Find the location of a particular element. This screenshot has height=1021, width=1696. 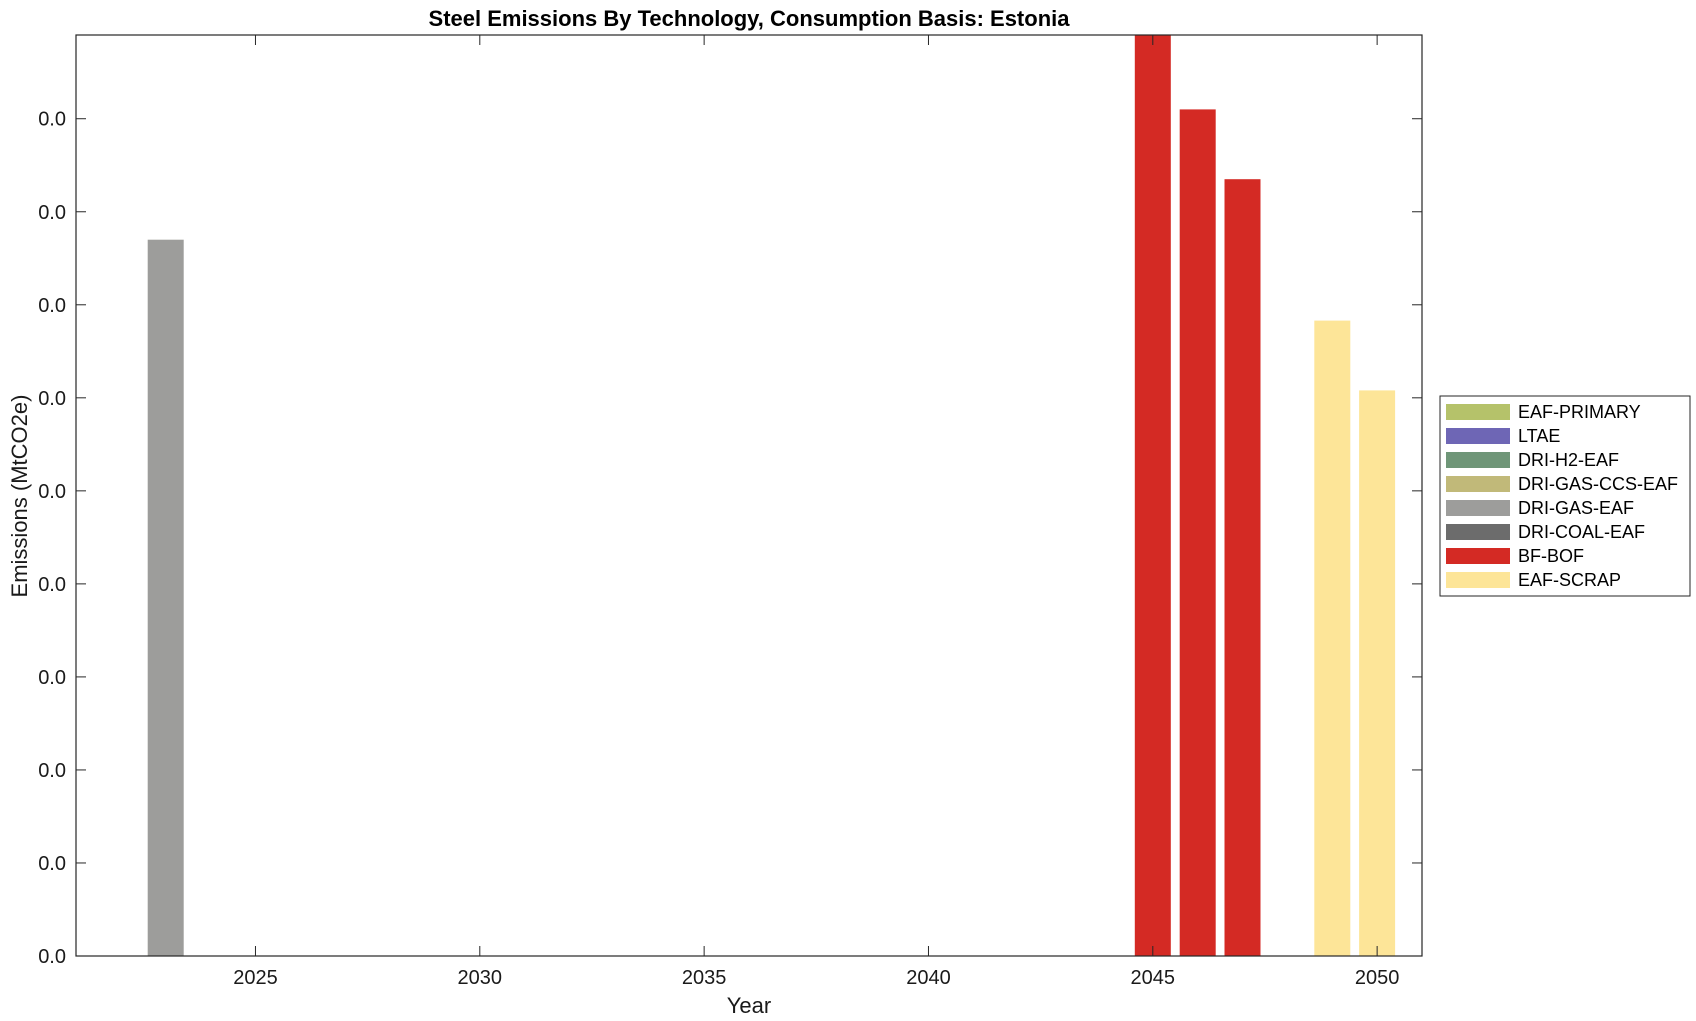

bar-bf-bof-2045 is located at coordinates (1152, 495).